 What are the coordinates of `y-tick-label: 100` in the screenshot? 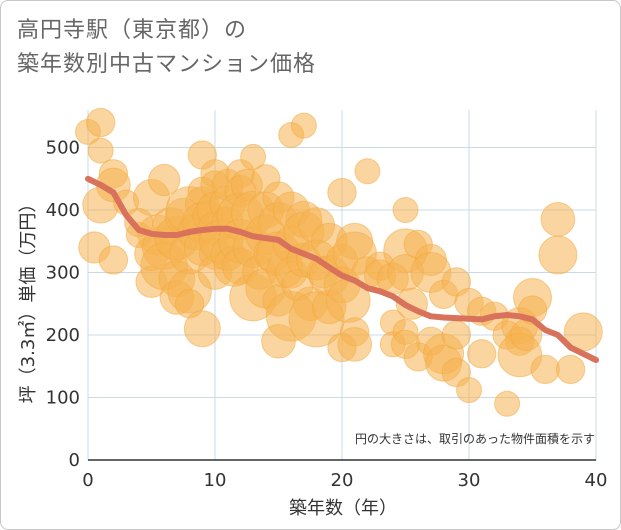 It's located at (63, 398).